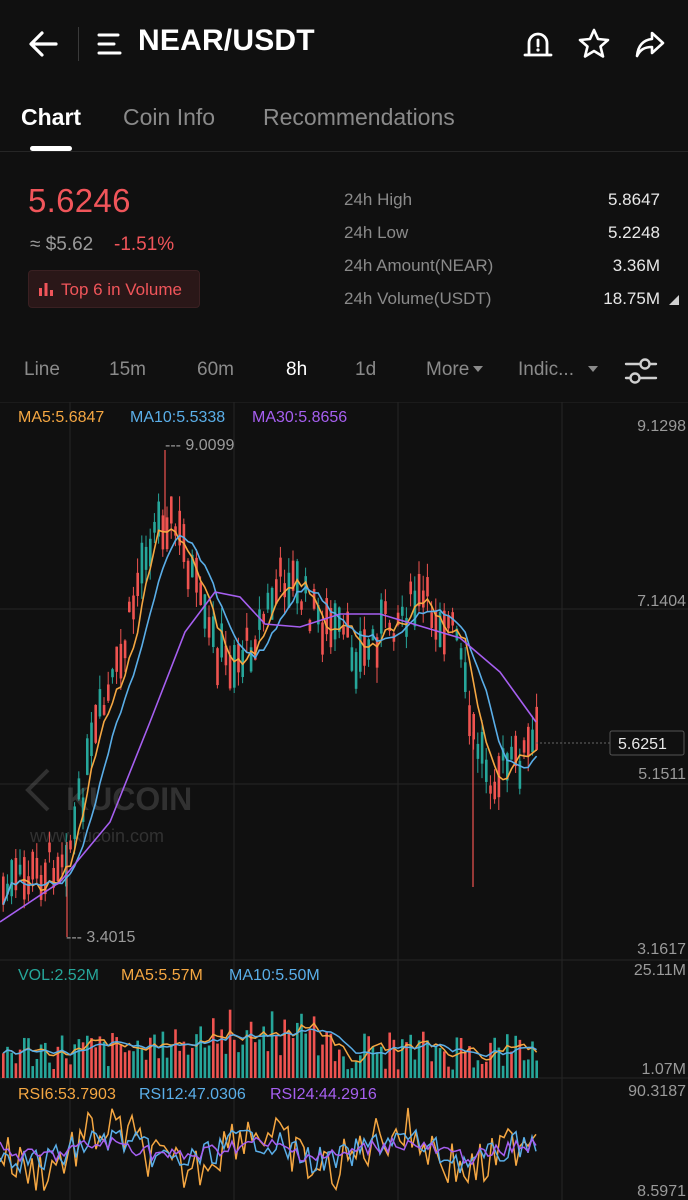 The width and height of the screenshot is (688, 1200). Describe the element at coordinates (514, 234) in the screenshot. I see `stat-row: 24h Low 5.2248` at that location.